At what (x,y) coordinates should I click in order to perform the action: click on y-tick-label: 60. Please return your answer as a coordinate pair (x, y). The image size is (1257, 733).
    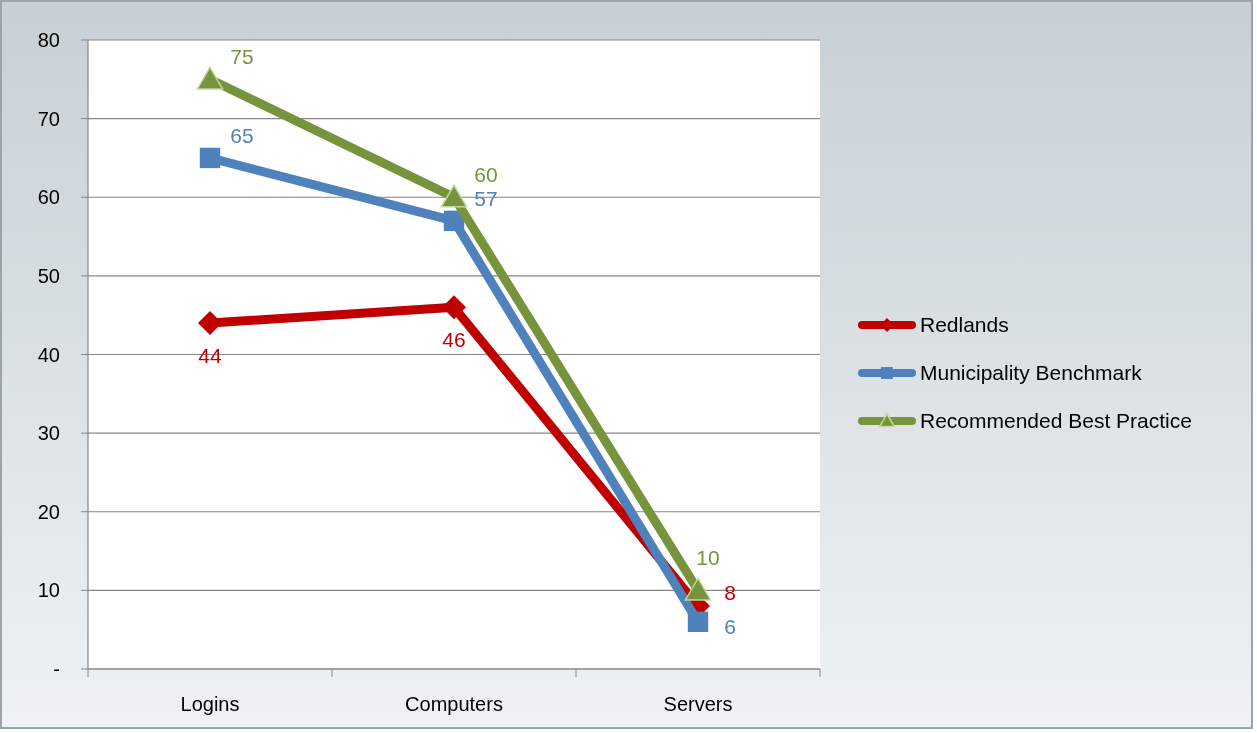
    Looking at the image, I should click on (48, 197).